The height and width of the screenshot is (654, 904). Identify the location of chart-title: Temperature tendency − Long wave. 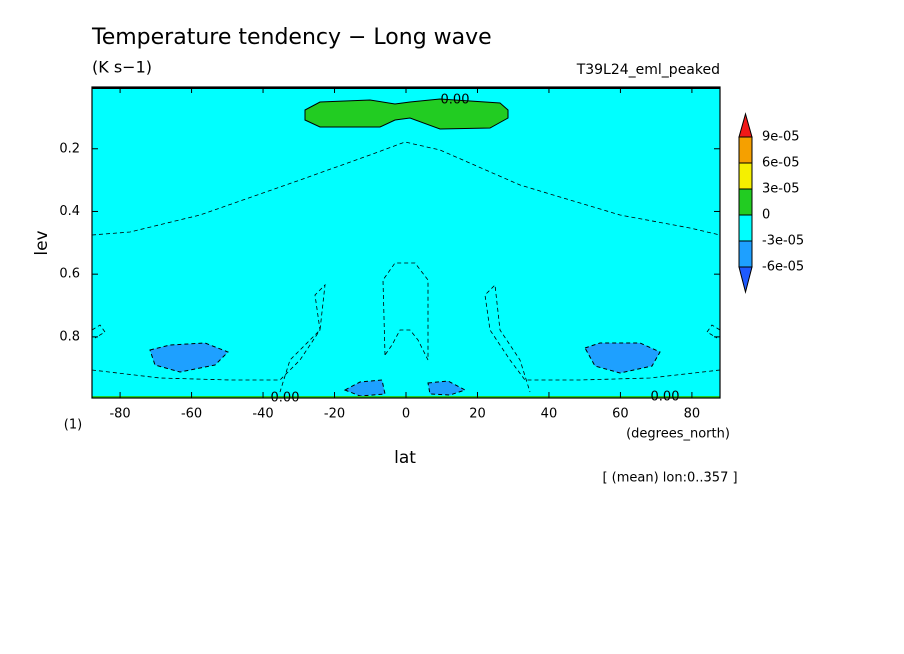
(291, 37).